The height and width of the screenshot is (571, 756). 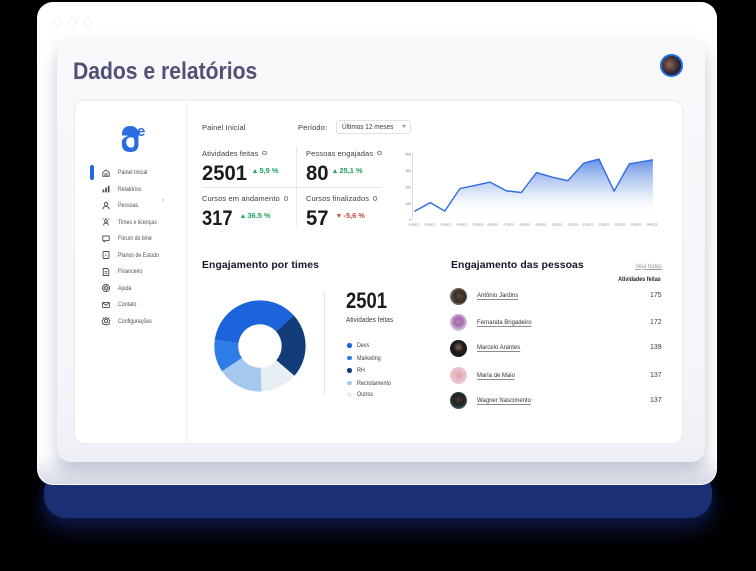 What do you see at coordinates (493, 225) in the screenshot?
I see `svg-text: 06/2021` at bounding box center [493, 225].